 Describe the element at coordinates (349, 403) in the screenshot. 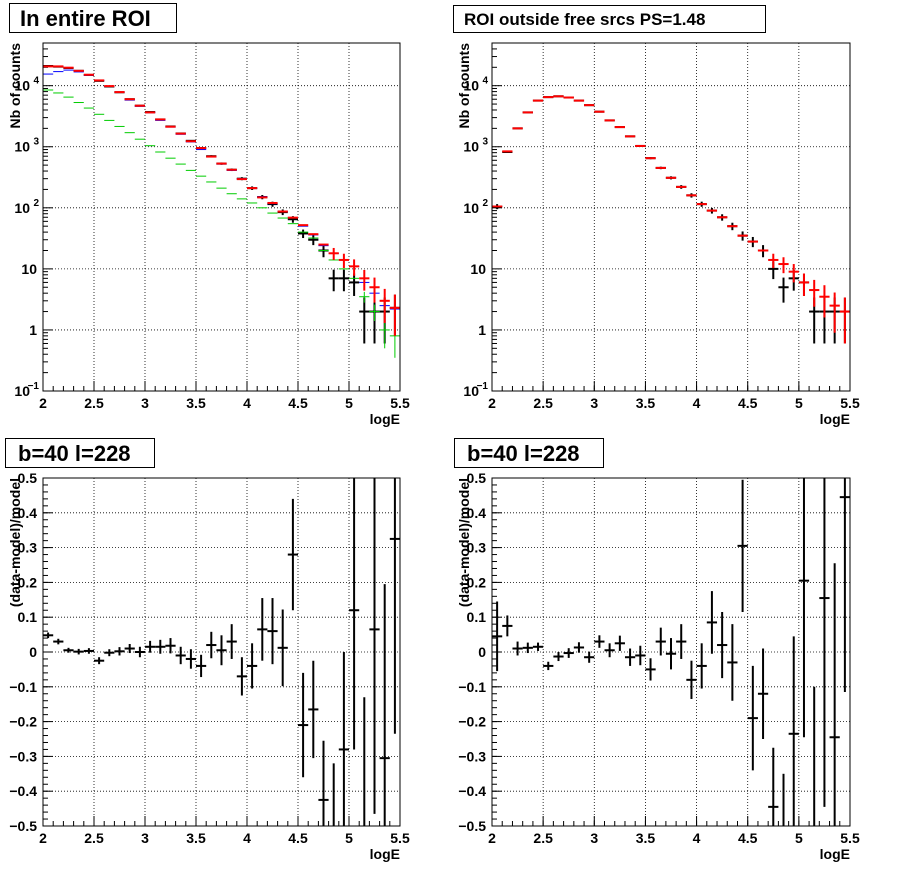

I see `x-tick-label: 5` at that location.